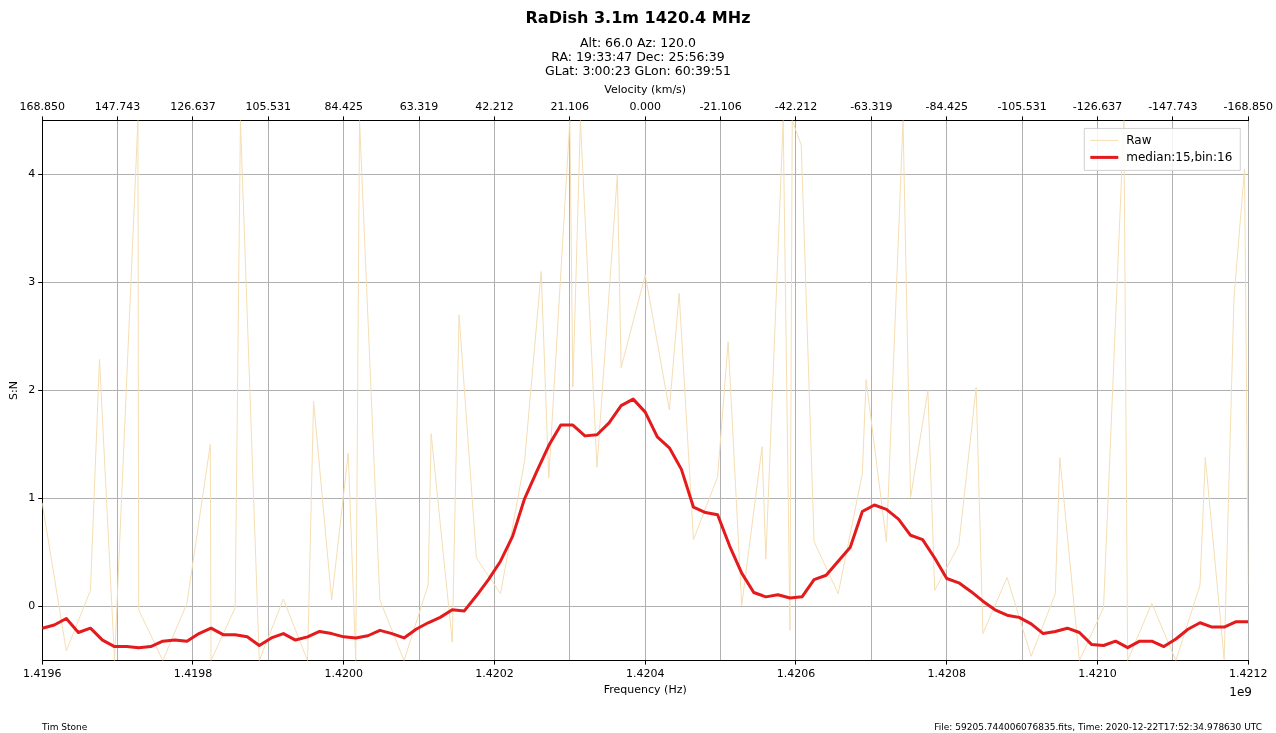 The image size is (1276, 733). What do you see at coordinates (32, 174) in the screenshot?
I see `y-tick-label: 4` at bounding box center [32, 174].